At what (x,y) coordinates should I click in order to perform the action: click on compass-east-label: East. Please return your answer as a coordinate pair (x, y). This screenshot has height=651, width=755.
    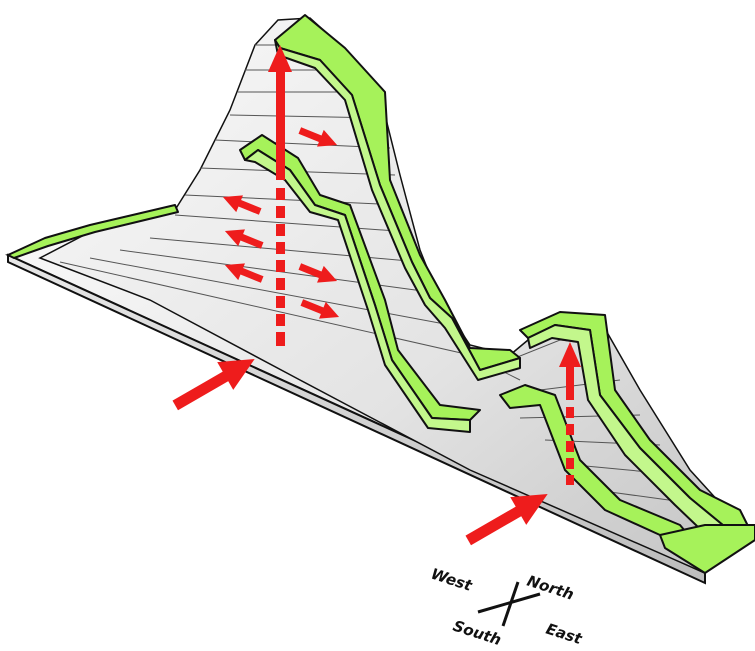
    Looking at the image, I should click on (564, 634).